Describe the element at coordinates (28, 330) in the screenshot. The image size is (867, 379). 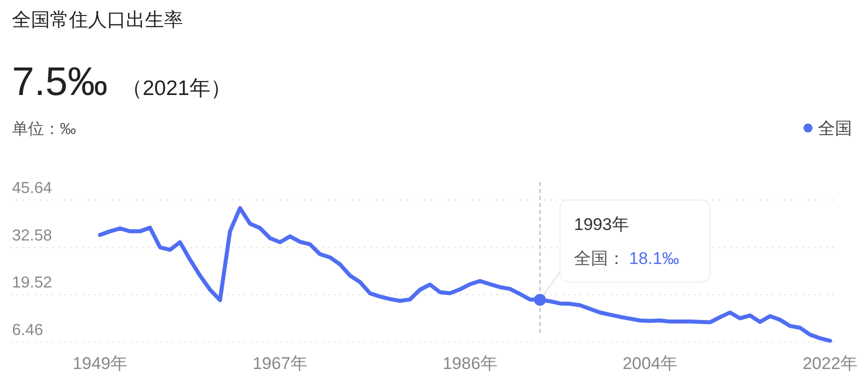
I see `y-tick-label: 6.46` at that location.